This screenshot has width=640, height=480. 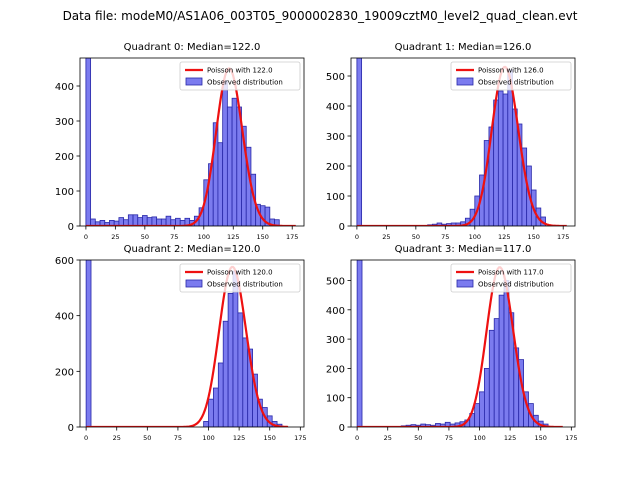 I want to click on y-tick-label: 600, so click(x=64, y=261).